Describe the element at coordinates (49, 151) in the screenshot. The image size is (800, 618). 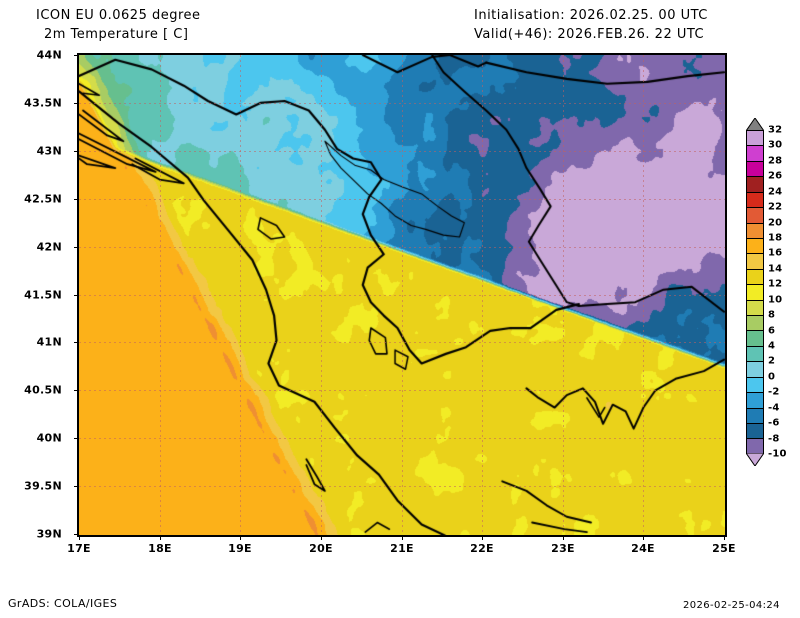
I see `y-tick-label: 43N` at that location.